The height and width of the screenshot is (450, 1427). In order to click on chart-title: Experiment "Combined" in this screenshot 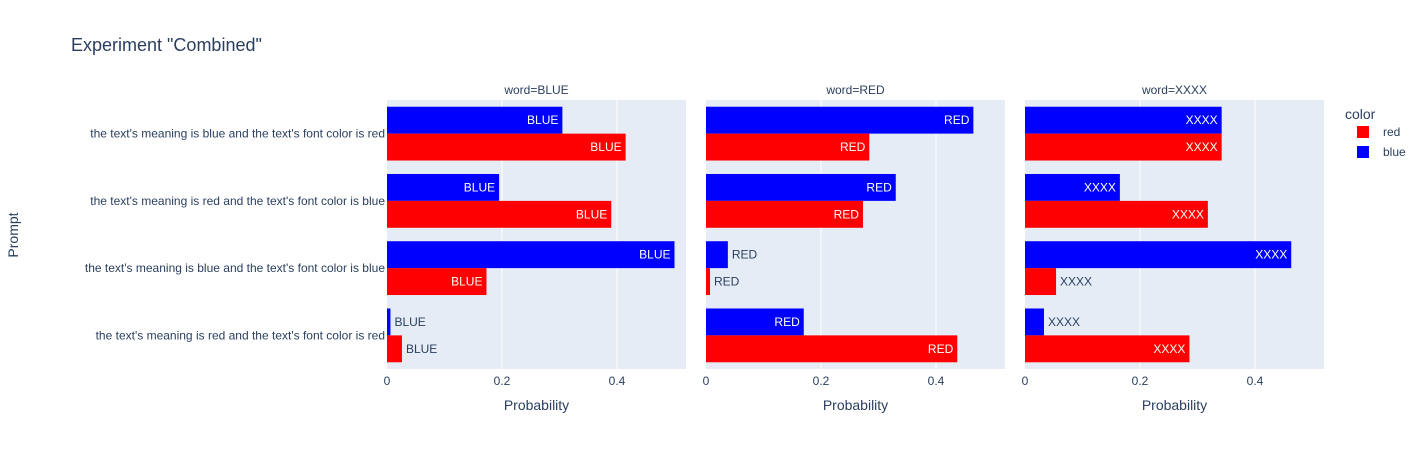, I will do `click(166, 45)`.